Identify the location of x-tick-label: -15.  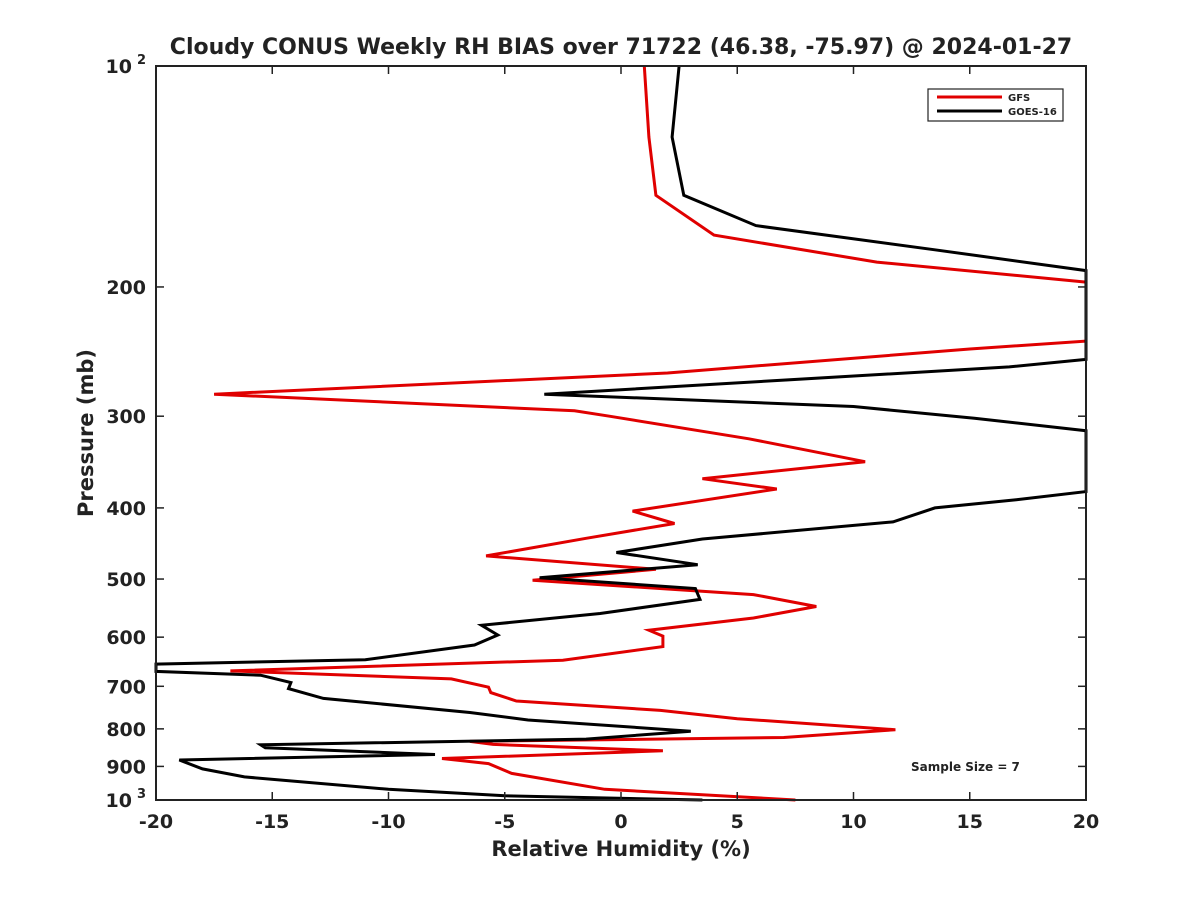
(272, 822).